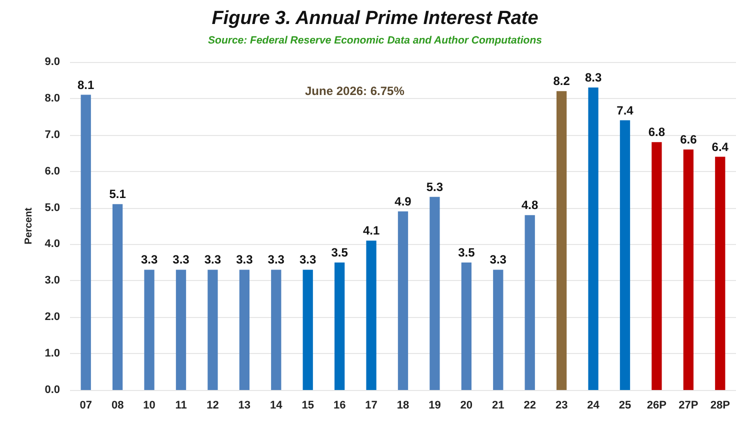 This screenshot has width=750, height=422. What do you see at coordinates (403, 406) in the screenshot?
I see `x-tick-label: 18` at bounding box center [403, 406].